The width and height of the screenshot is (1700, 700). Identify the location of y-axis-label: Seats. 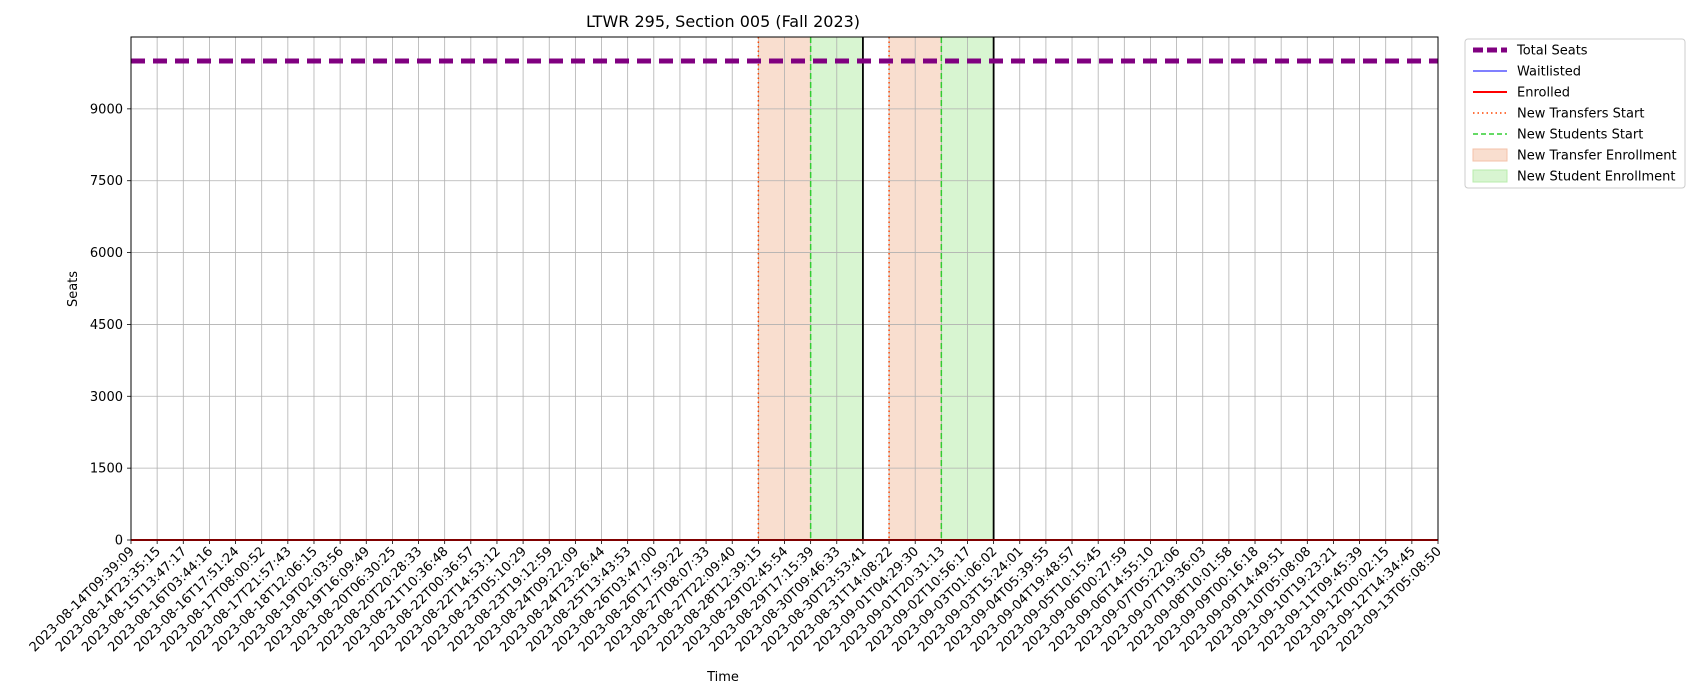
(73, 289).